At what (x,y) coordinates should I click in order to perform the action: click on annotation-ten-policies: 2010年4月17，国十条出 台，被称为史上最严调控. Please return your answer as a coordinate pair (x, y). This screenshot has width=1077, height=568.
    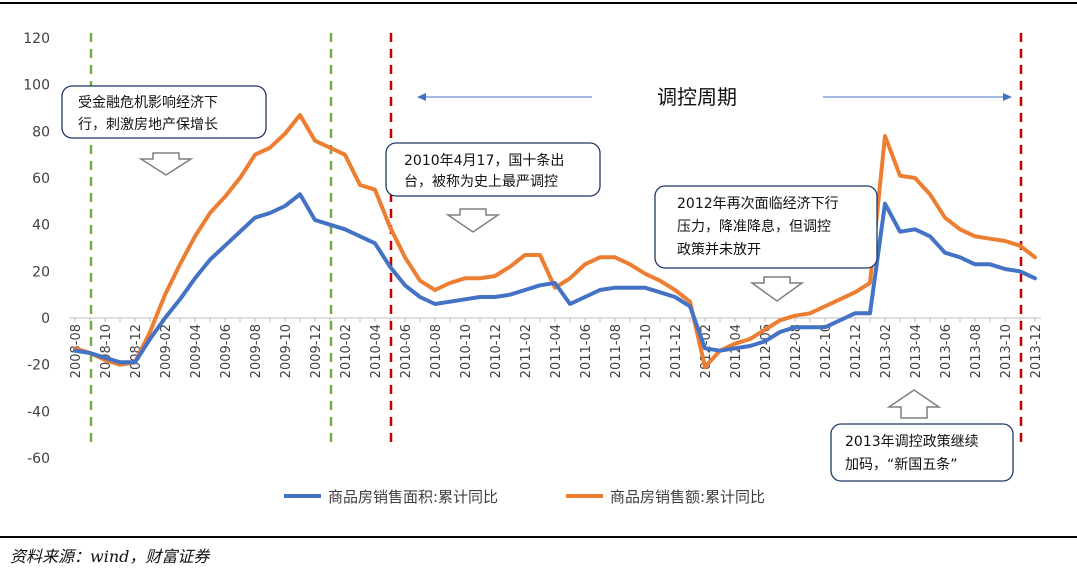
    Looking at the image, I should click on (493, 187).